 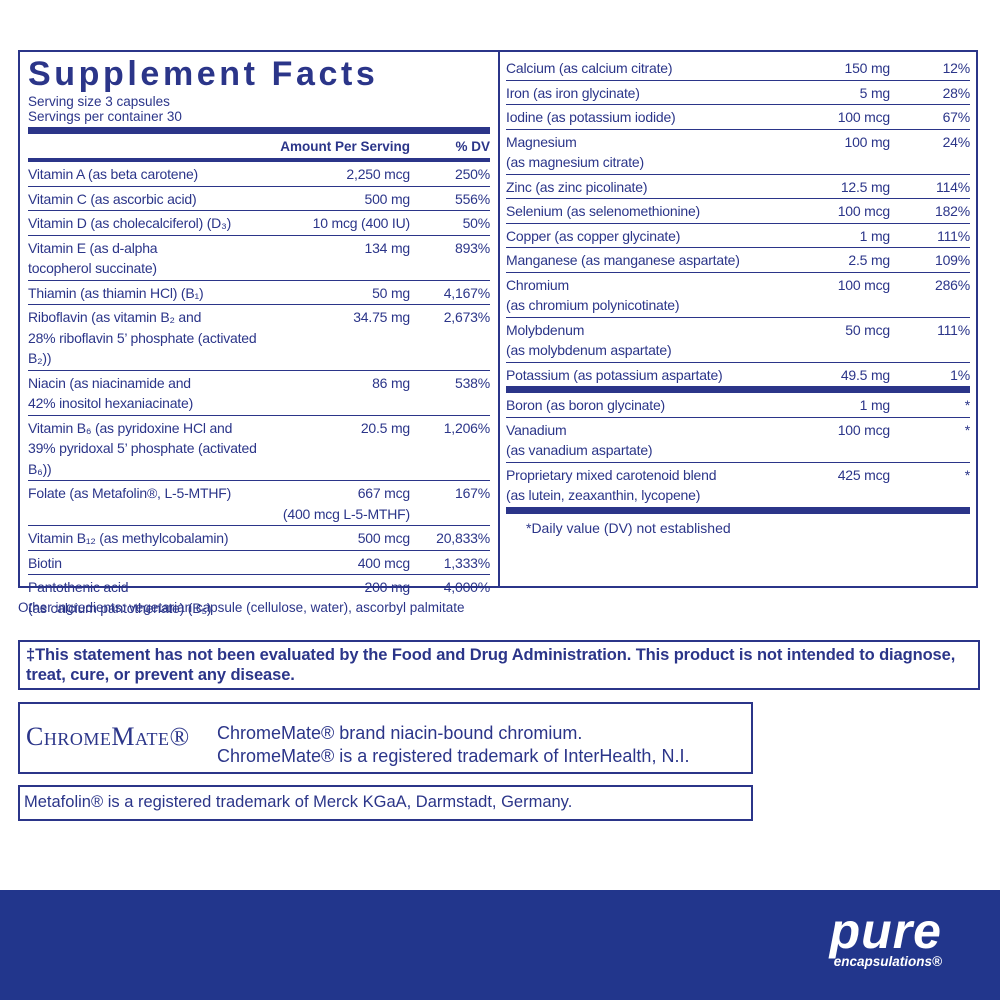 I want to click on name-line: Potassium (as potassium aspartate), so click(x=614, y=374).